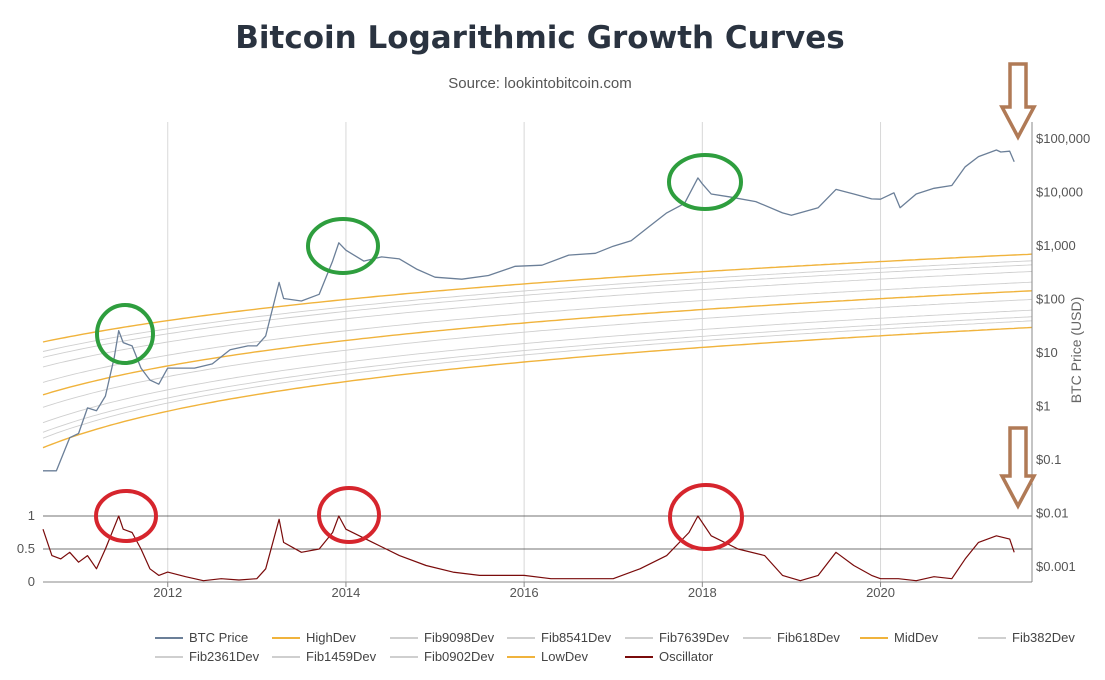 Image resolution: width=1105 pixels, height=680 pixels. What do you see at coordinates (345, 592) in the screenshot?
I see `x-tick-label-2014: 2014` at bounding box center [345, 592].